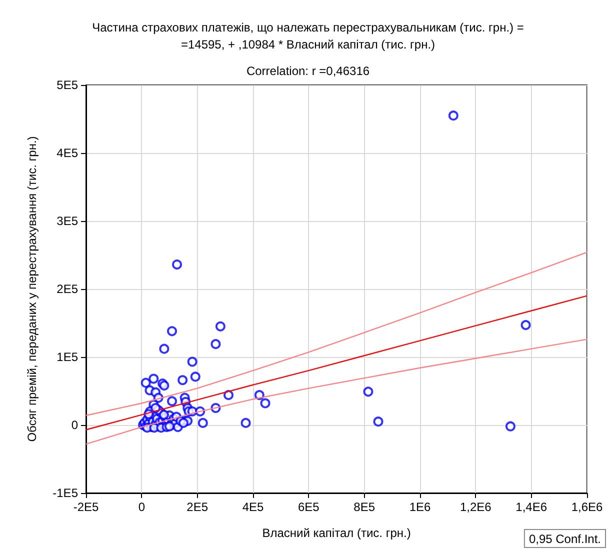  Describe the element at coordinates (308, 36) in the screenshot. I see `chart-title: Частина страхових платежів, що належать перестрахувальникам (тис. грн.) = =14595, + ,10984 * Власний капітал (тис. грн.)` at that location.